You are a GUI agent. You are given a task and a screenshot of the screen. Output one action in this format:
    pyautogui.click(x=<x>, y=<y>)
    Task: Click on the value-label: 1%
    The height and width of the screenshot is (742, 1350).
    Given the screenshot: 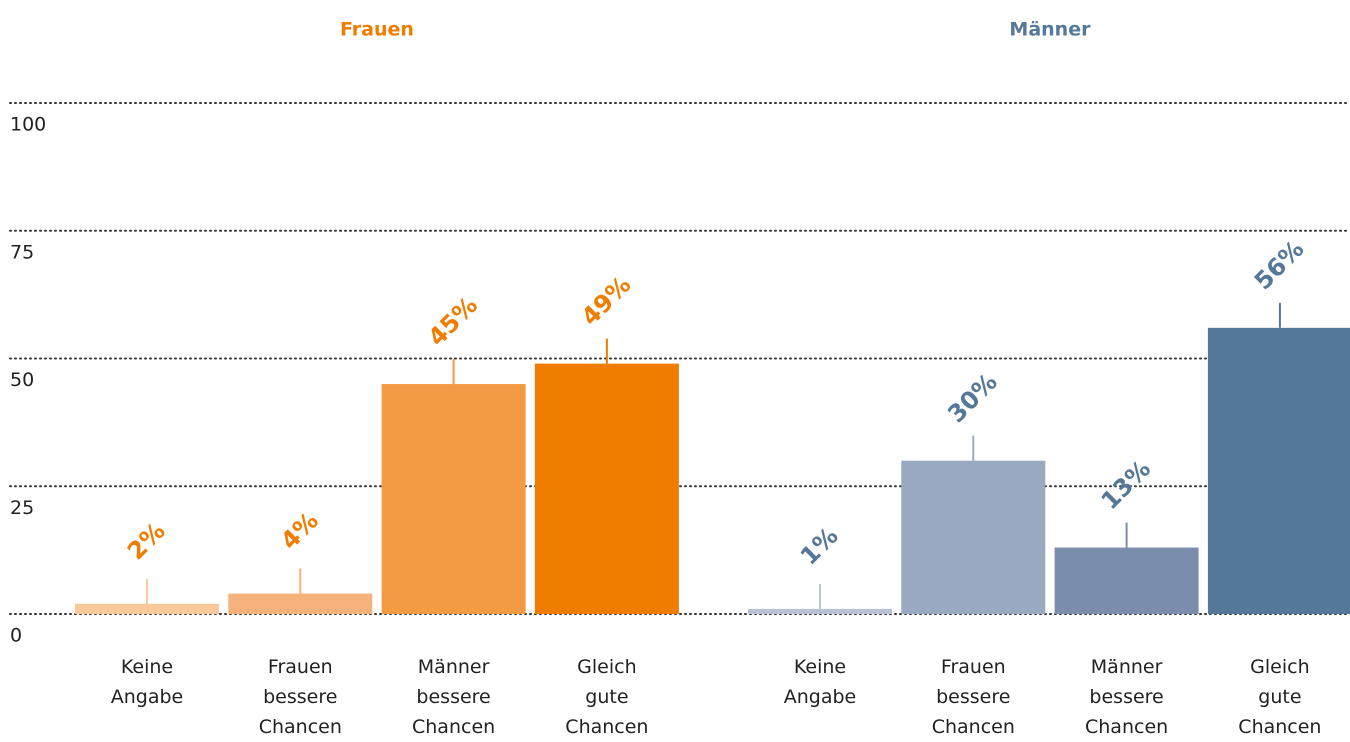 What is the action you would take?
    pyautogui.click(x=819, y=546)
    